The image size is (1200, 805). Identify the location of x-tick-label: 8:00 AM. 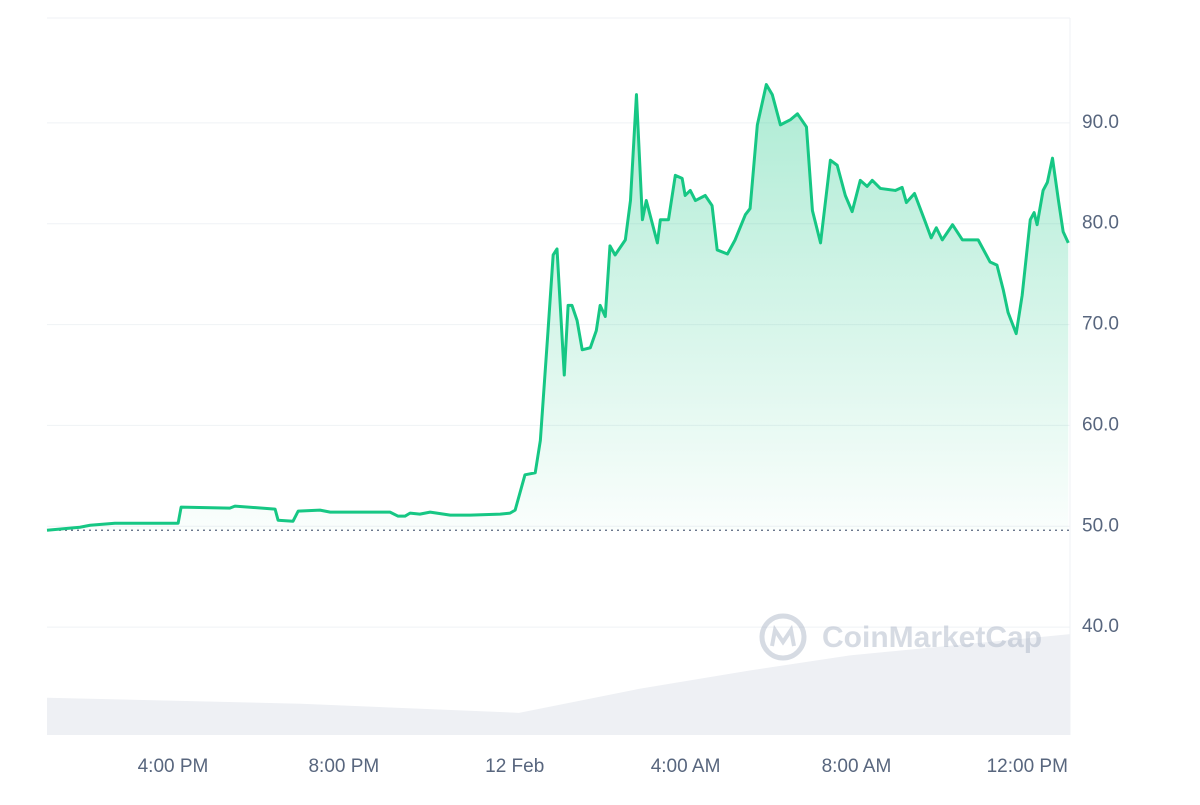
(857, 766).